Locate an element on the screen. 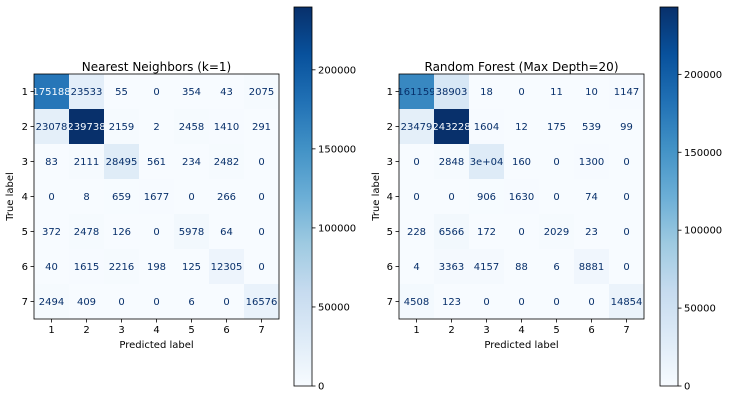  cell-value-label: 12305 is located at coordinates (227, 267).